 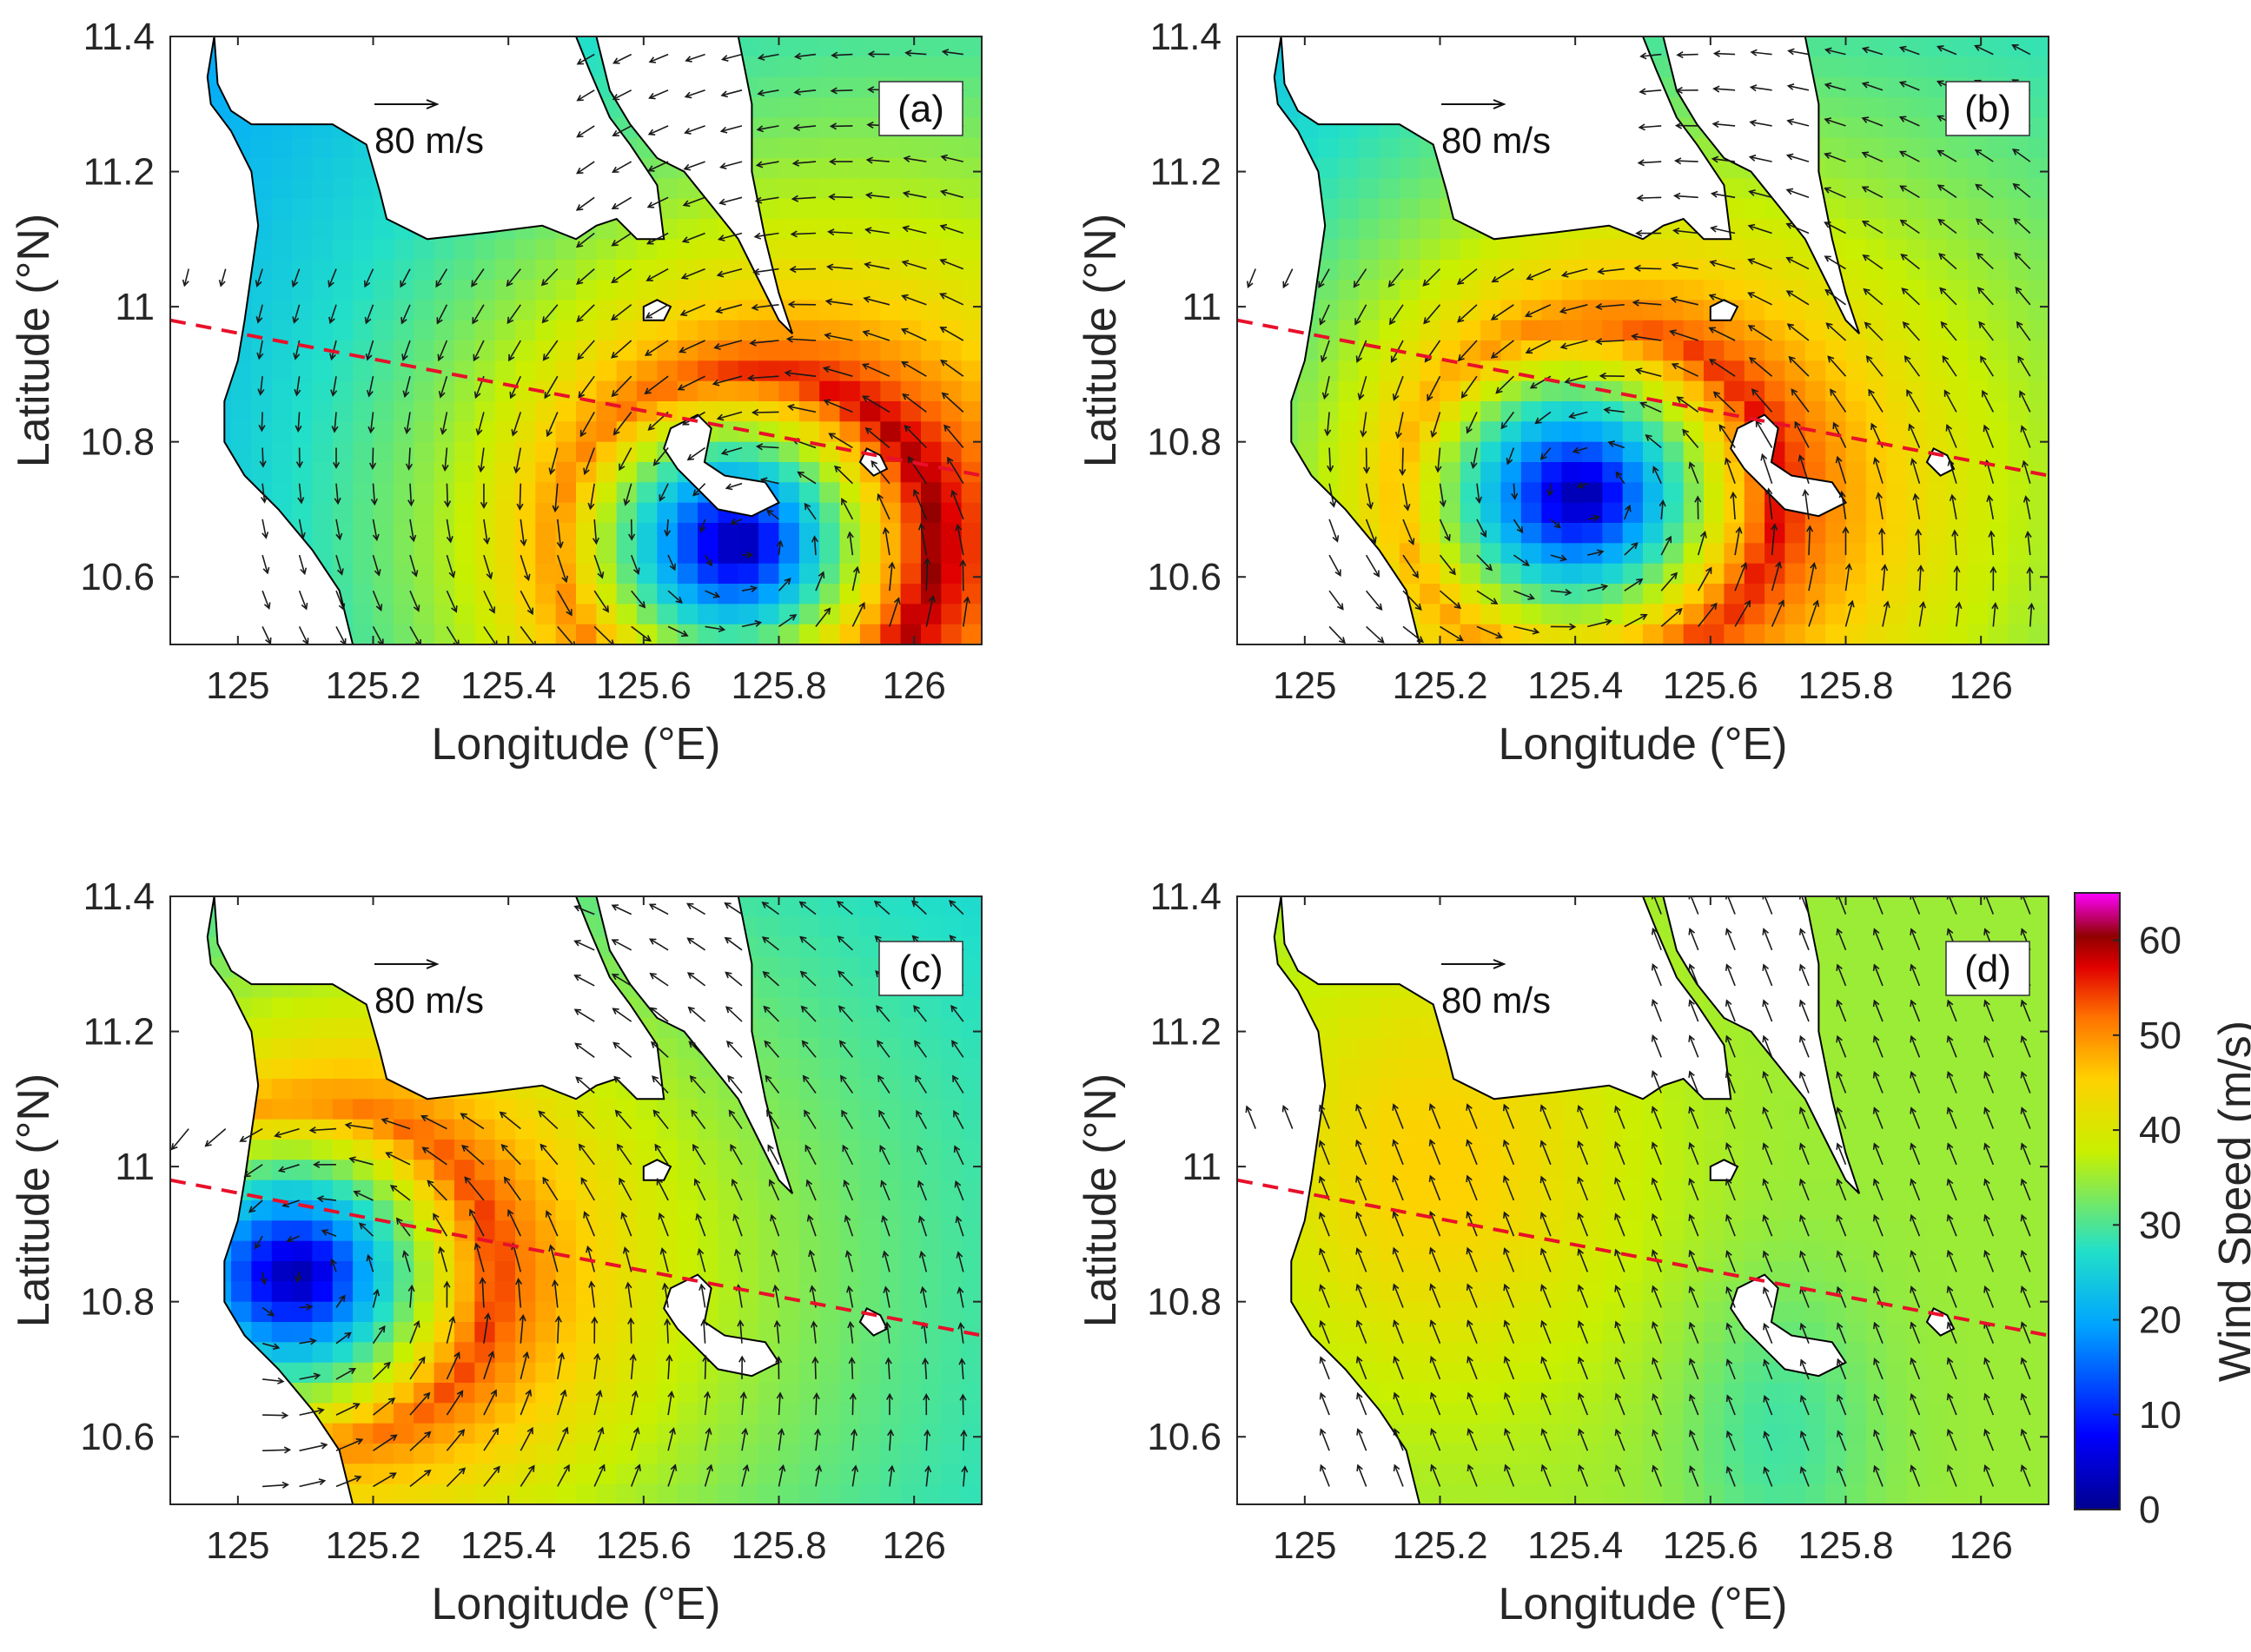 I want to click on wind-vectors, so click(x=569, y=1194).